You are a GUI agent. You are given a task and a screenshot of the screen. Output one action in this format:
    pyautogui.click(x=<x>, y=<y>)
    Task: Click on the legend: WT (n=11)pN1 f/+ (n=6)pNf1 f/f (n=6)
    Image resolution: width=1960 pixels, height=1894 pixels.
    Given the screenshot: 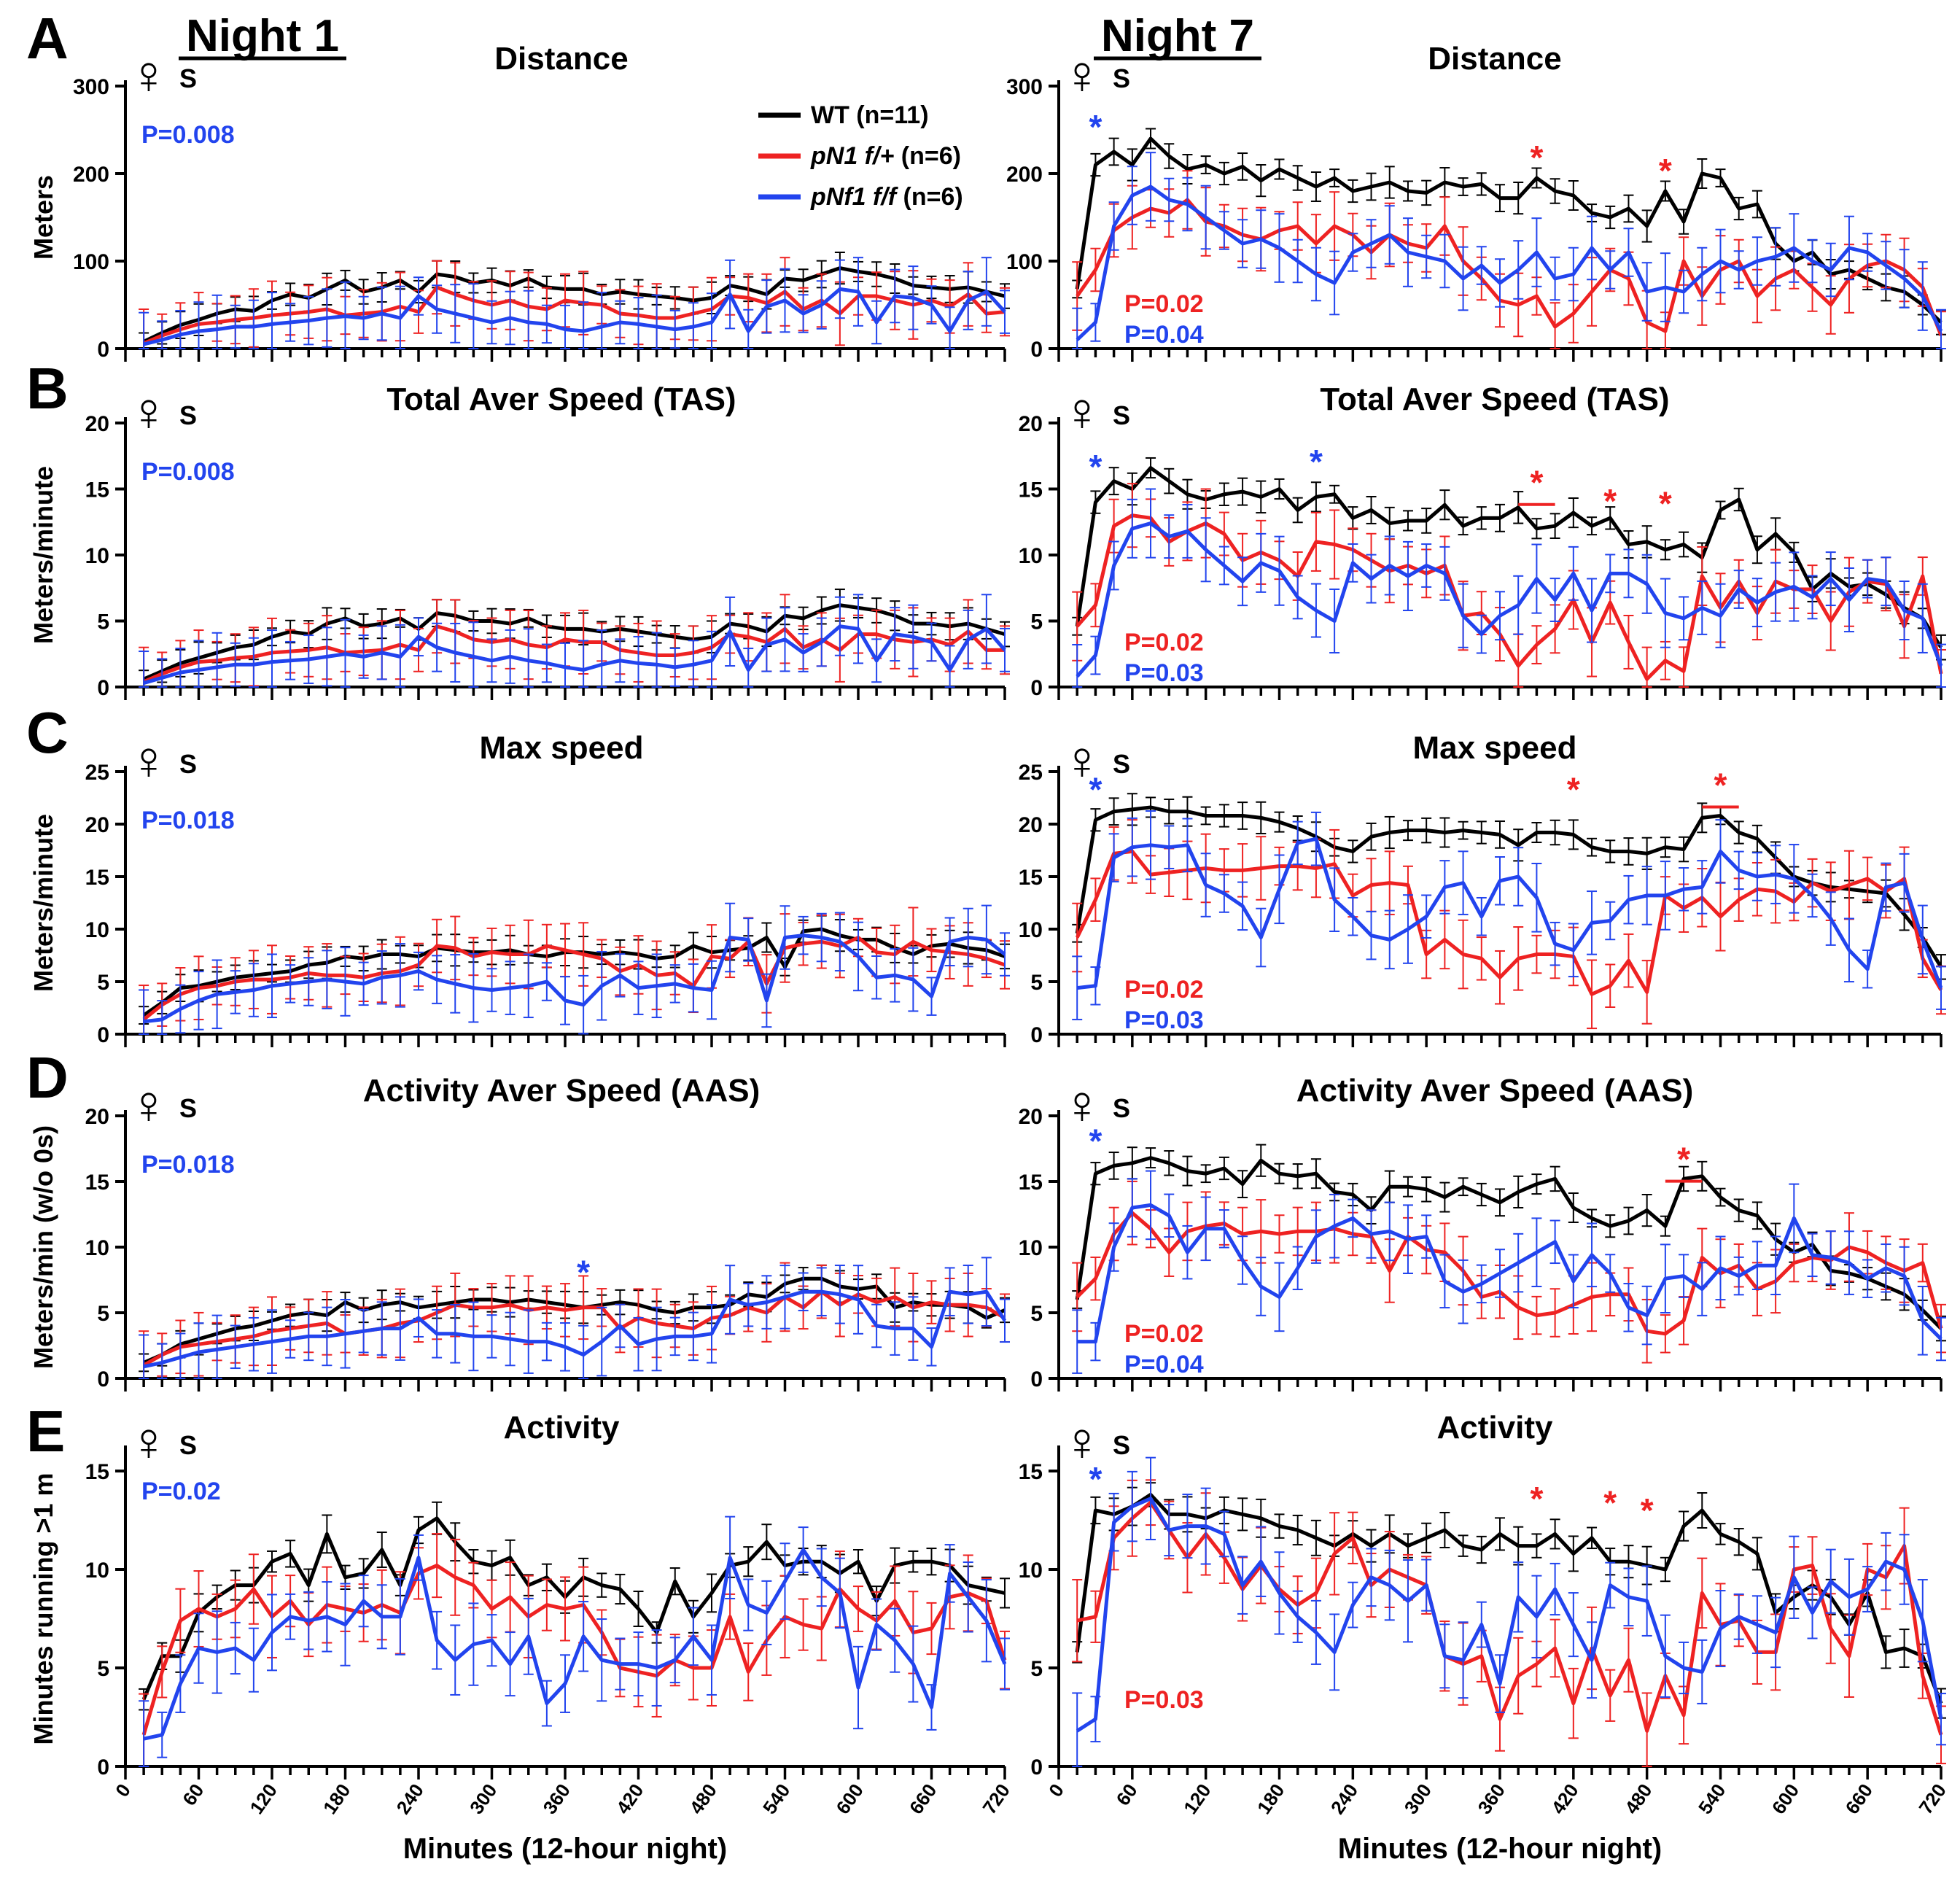 What is the action you would take?
    pyautogui.click(x=860, y=156)
    